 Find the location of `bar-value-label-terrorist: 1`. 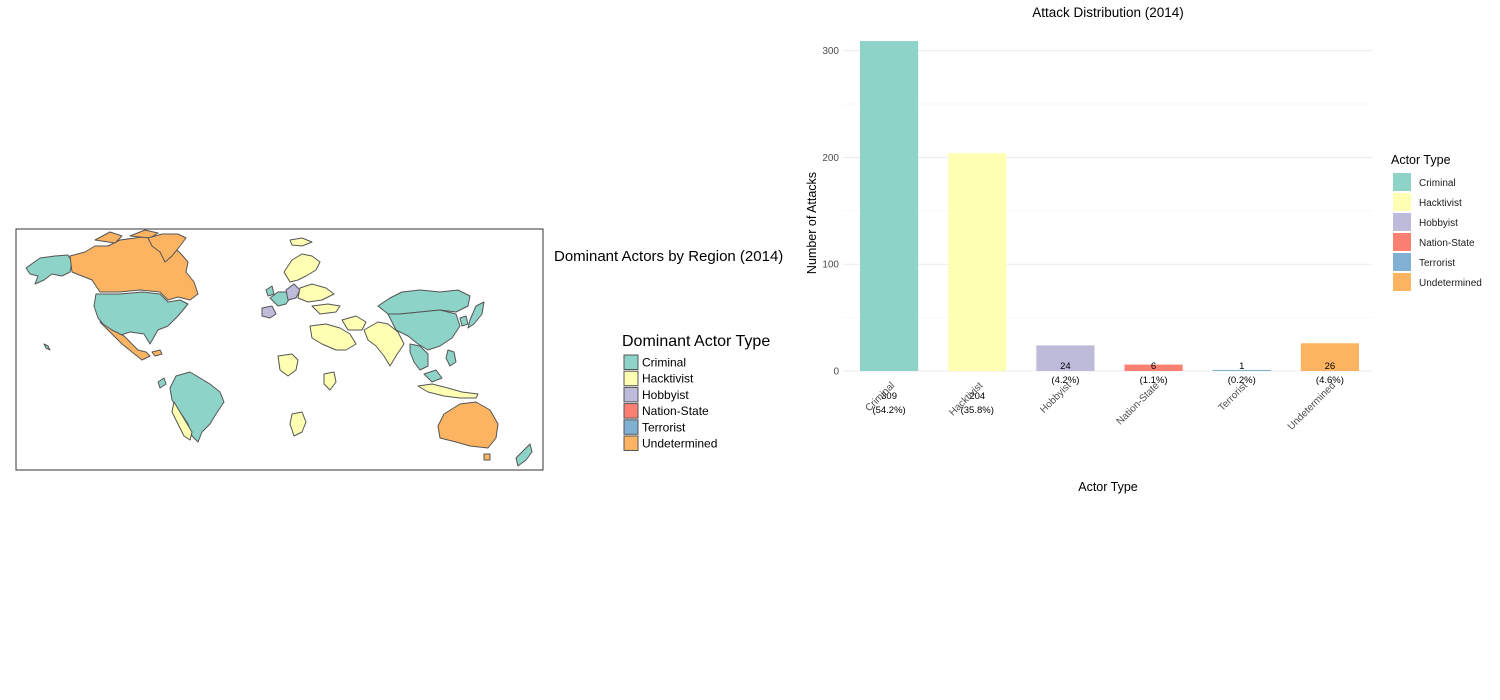

bar-value-label-terrorist: 1 is located at coordinates (1241, 366).